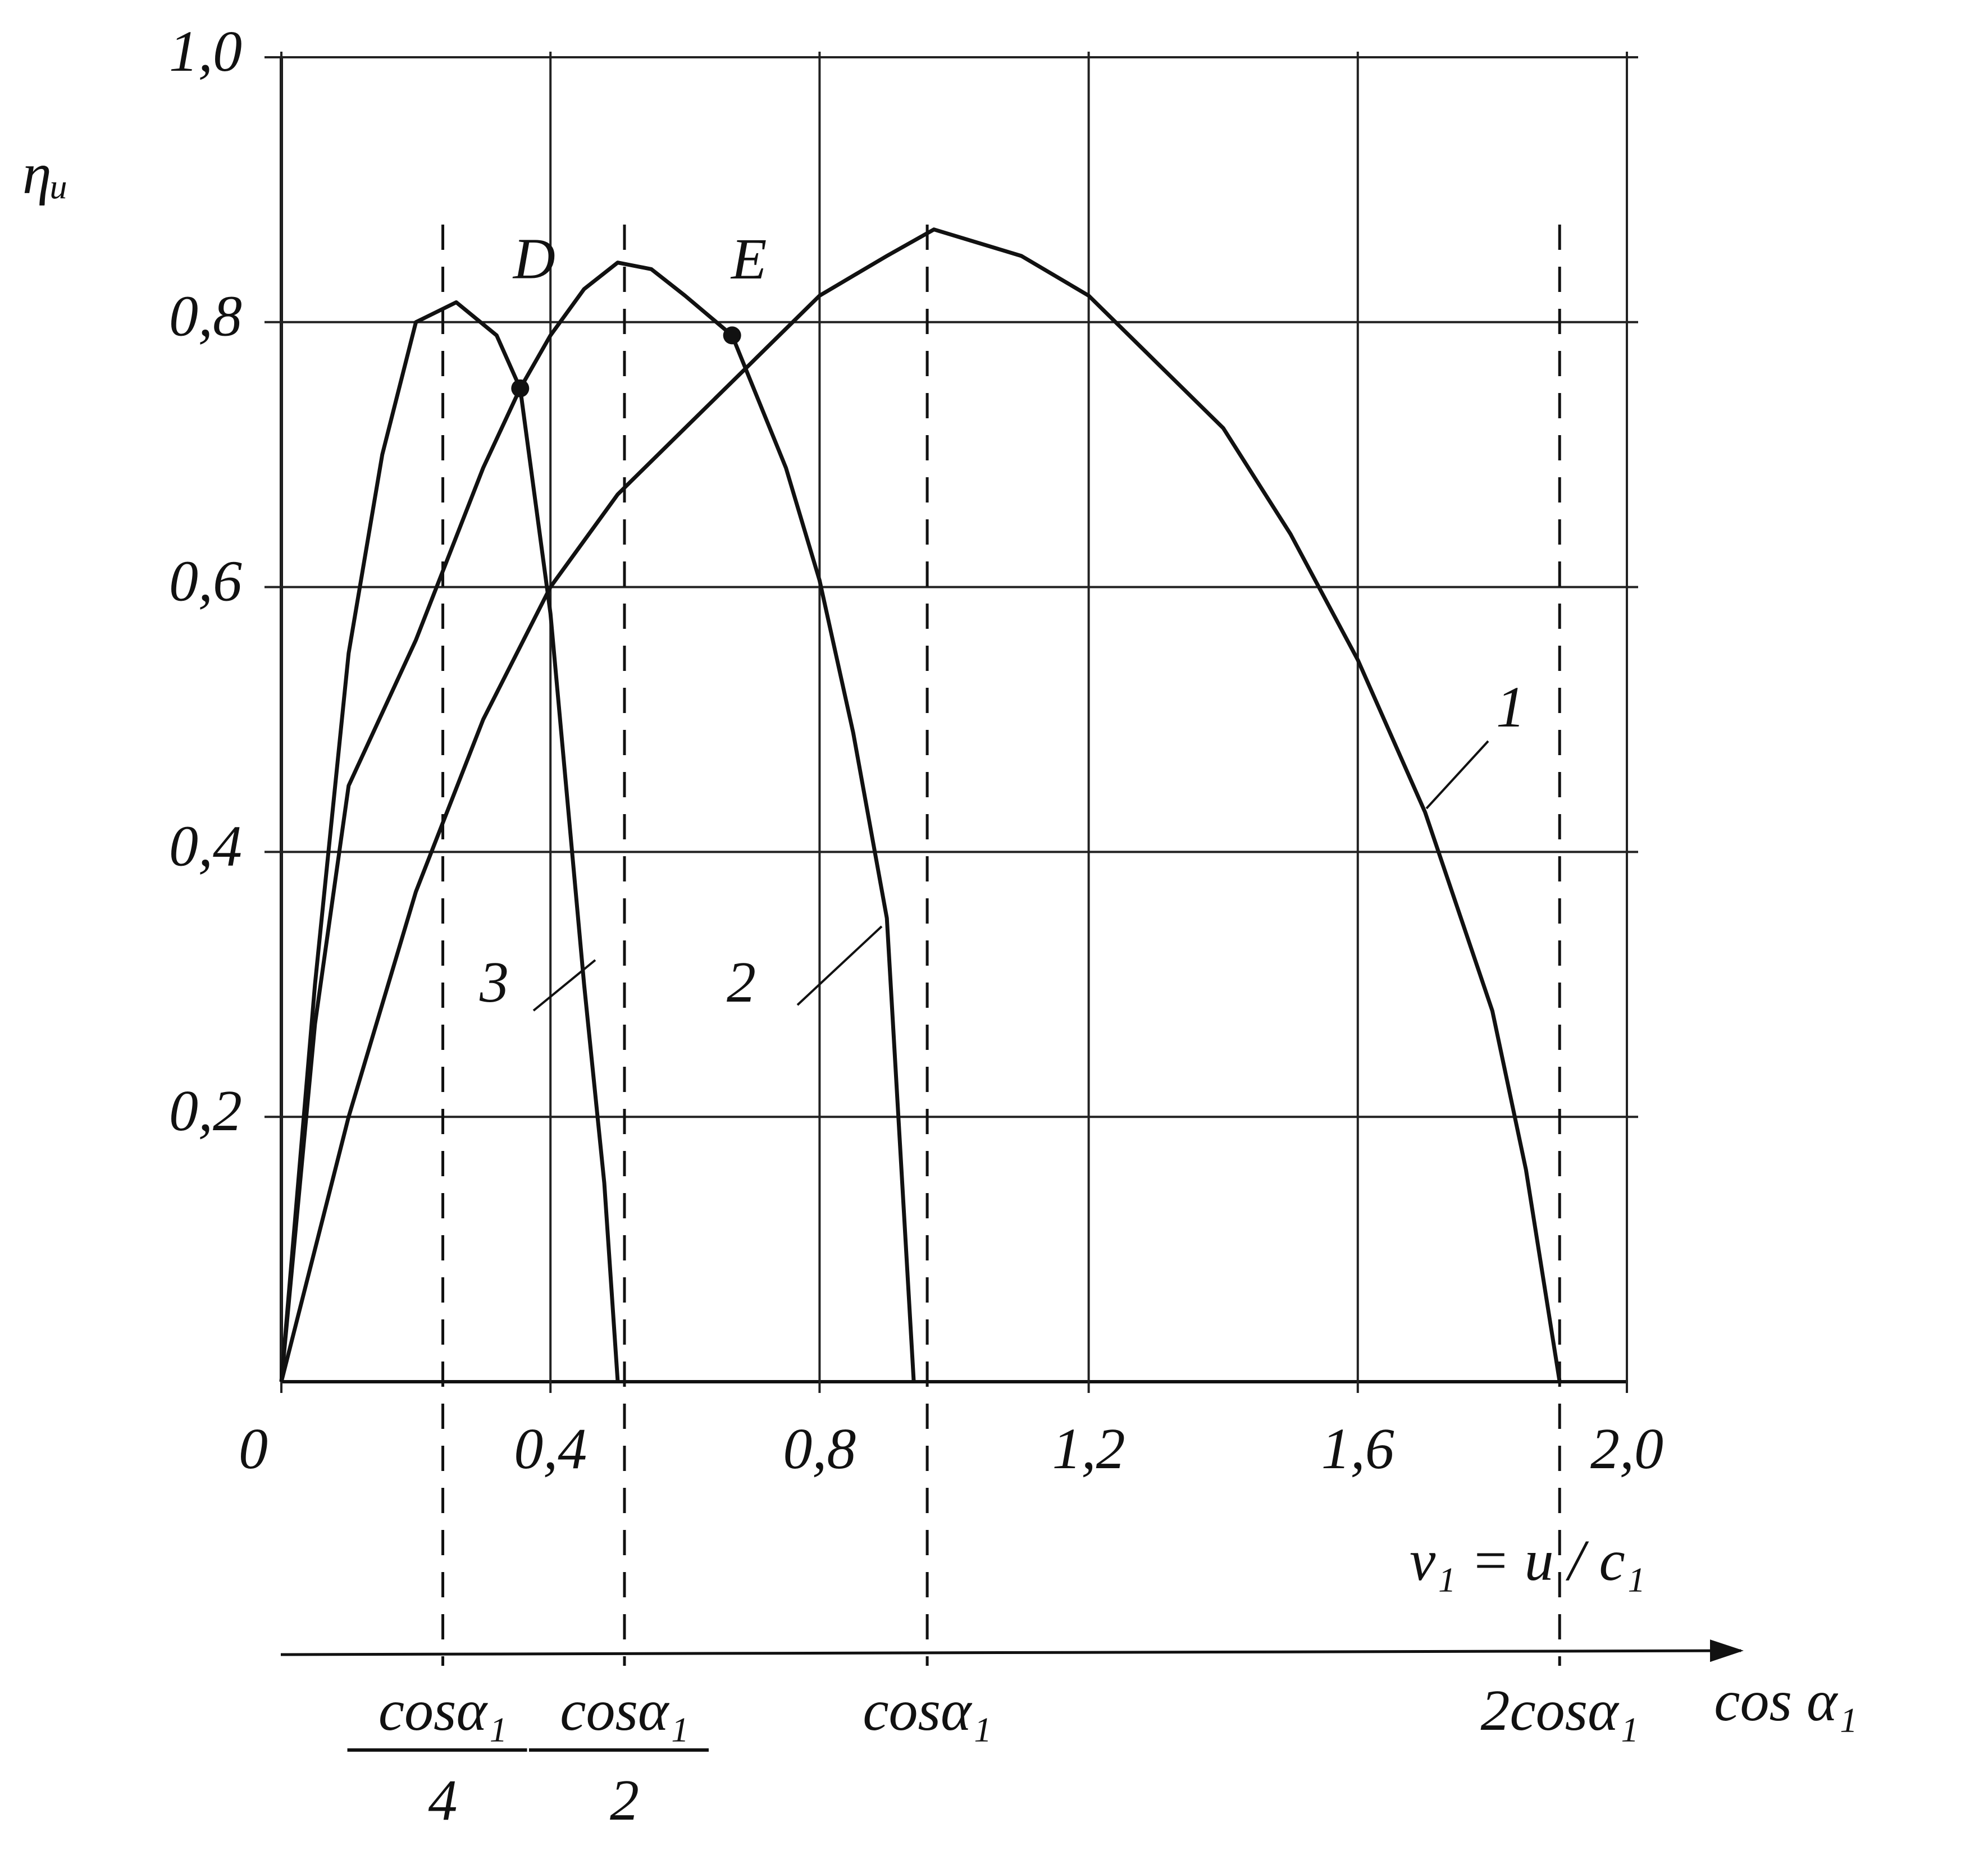  What do you see at coordinates (205, 51) in the screenshot?
I see `y-tick-label: 1,0` at bounding box center [205, 51].